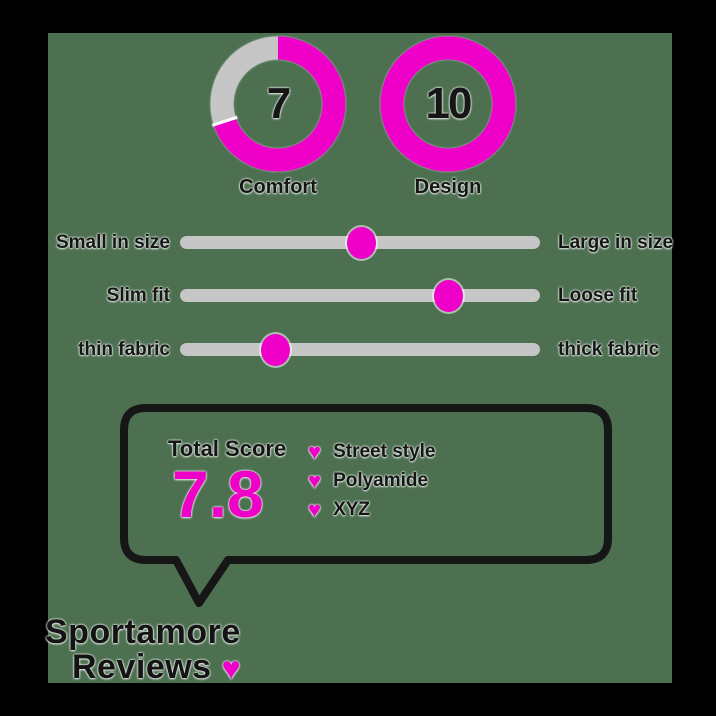 The image size is (716, 716). Describe the element at coordinates (609, 349) in the screenshot. I see `slider-fabric-right-label: thick fabric` at that location.